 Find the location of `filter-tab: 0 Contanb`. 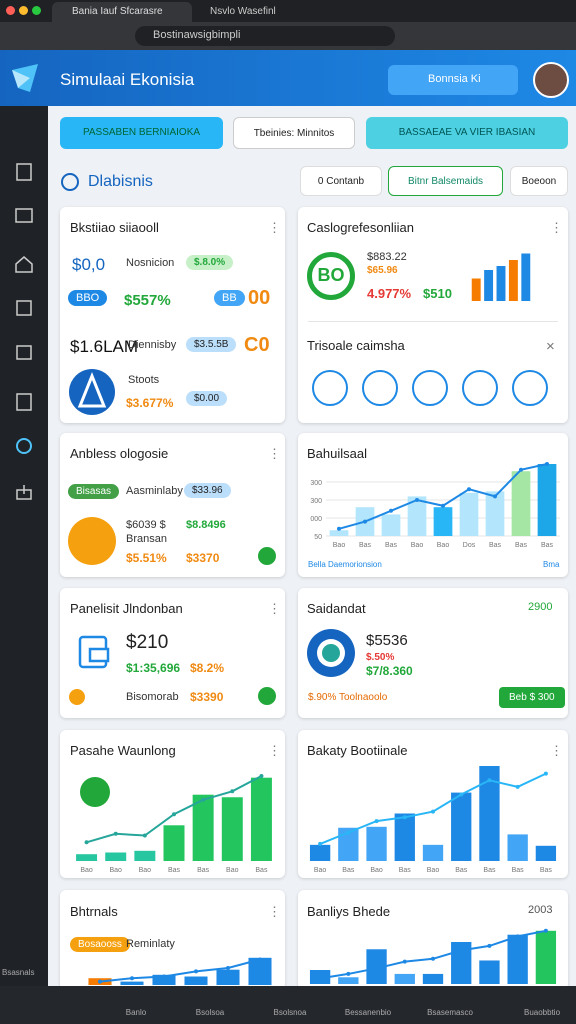

filter-tab: 0 Contanb is located at coordinates (341, 181).